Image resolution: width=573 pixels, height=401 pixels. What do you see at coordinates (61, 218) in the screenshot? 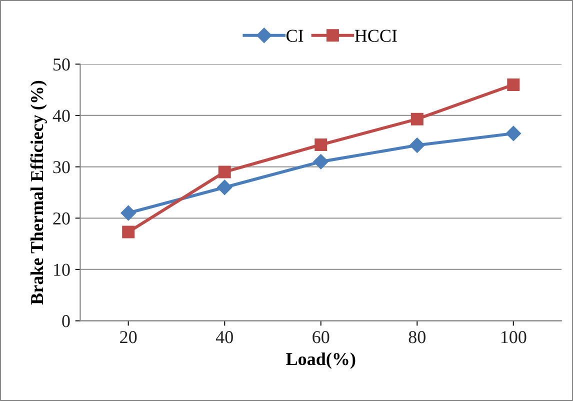
I see `y-tick-label: 20` at bounding box center [61, 218].